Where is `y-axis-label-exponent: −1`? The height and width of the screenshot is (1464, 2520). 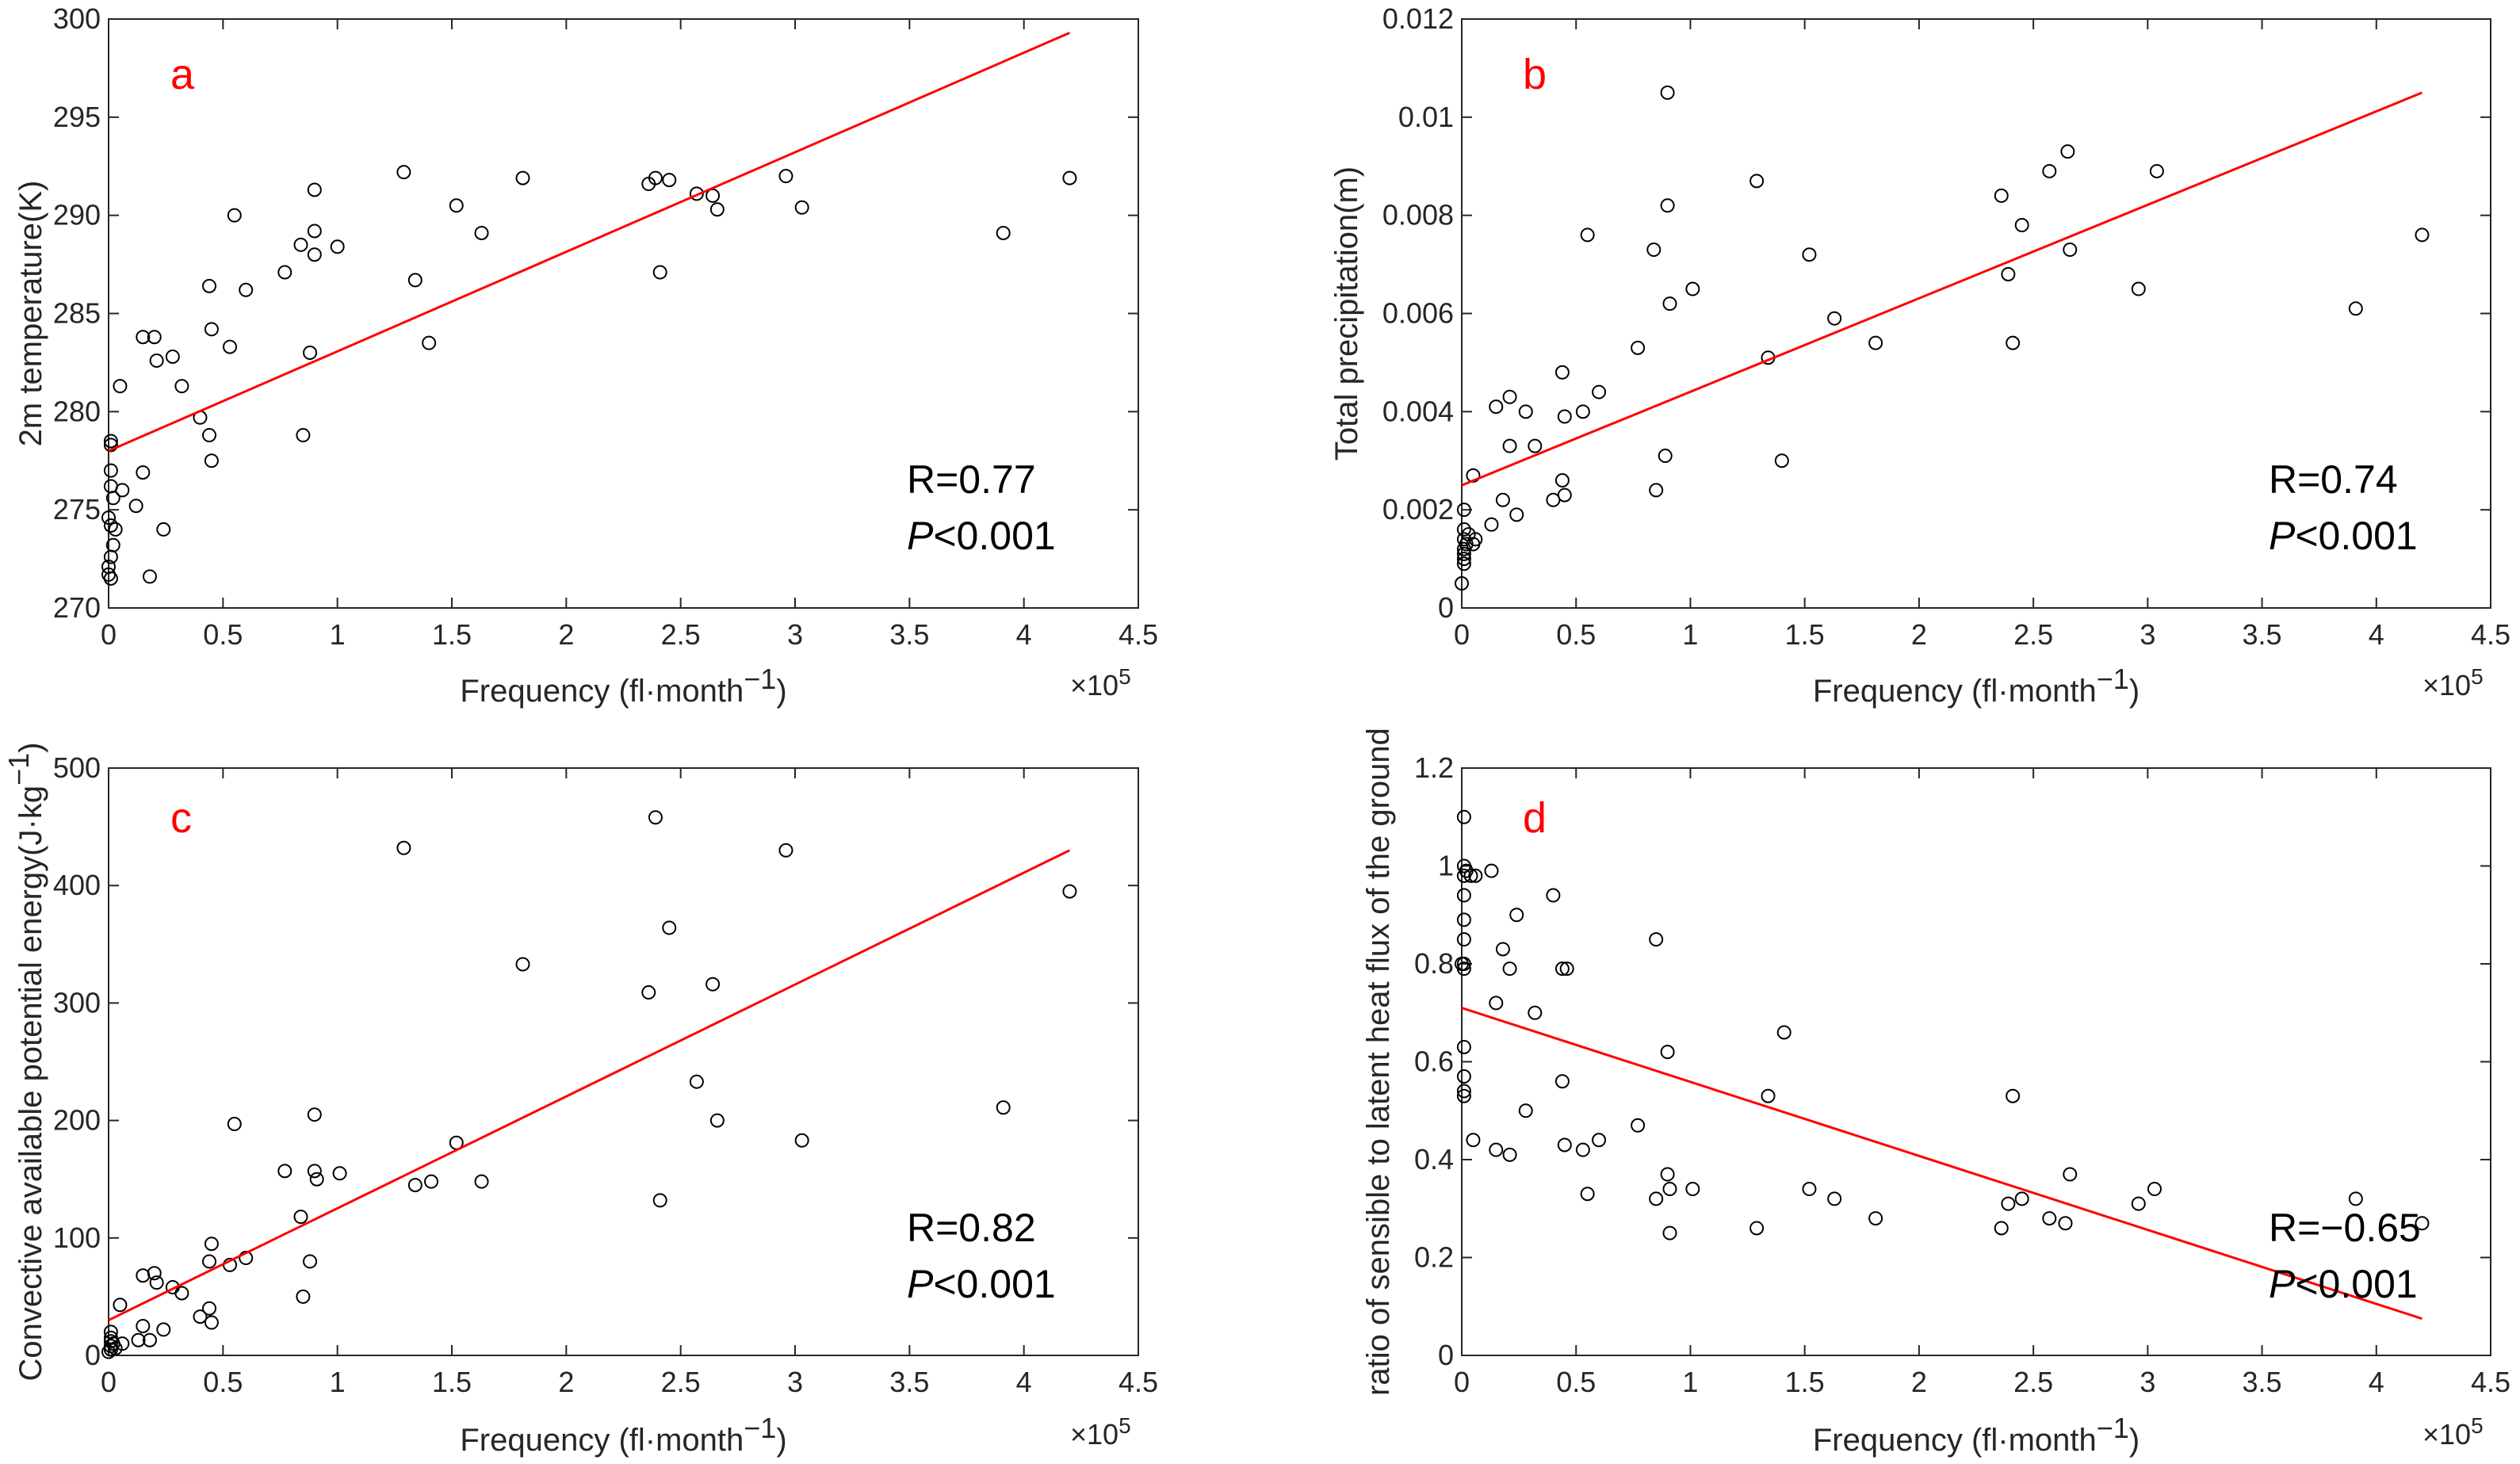
y-axis-label-exponent: −1 is located at coordinates (18, 769).